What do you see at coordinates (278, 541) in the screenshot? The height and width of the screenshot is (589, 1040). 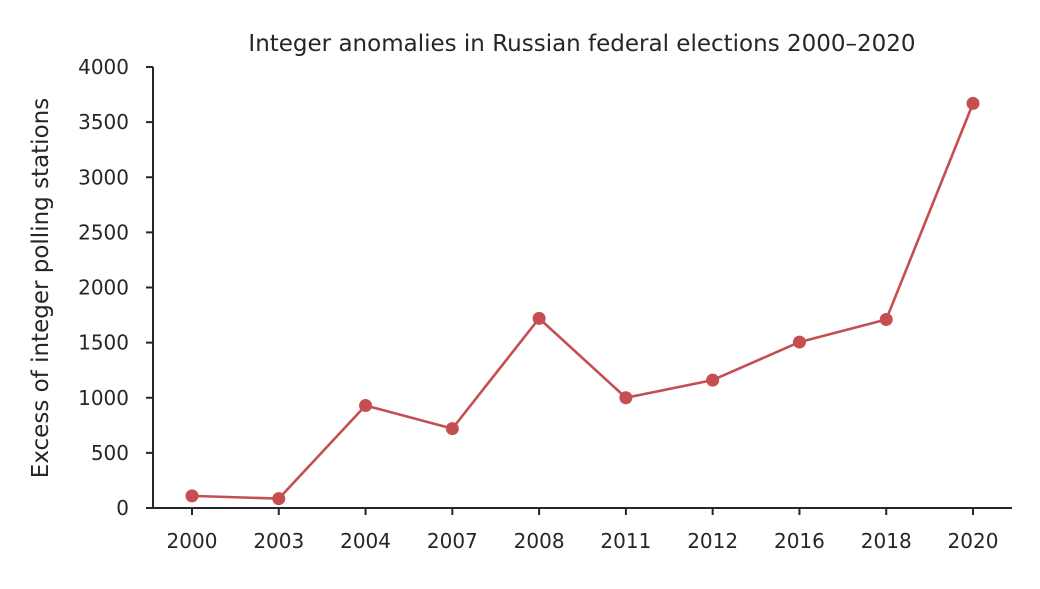 I see `x-tick-label: 2003` at bounding box center [278, 541].